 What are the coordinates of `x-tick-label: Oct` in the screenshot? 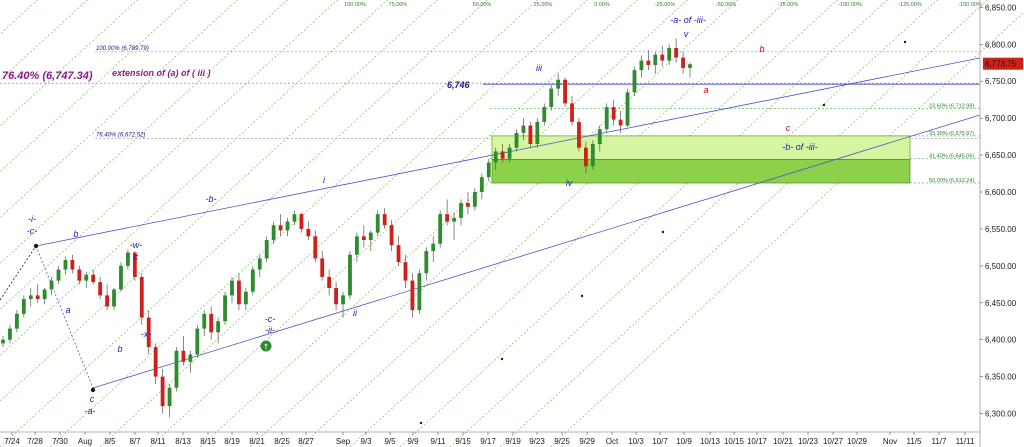 It's located at (612, 441).